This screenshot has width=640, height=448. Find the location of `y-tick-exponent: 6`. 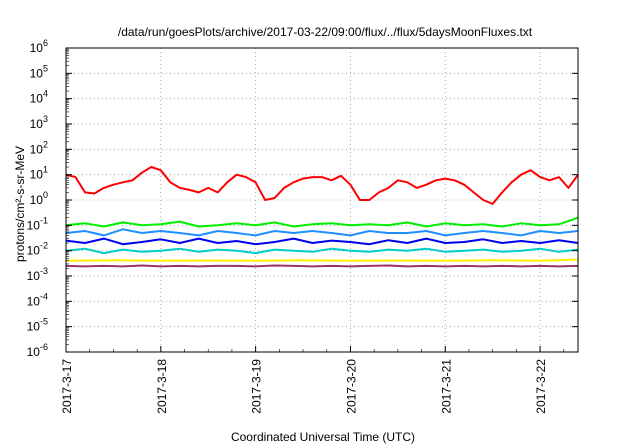

y-tick-exponent: 6 is located at coordinates (45, 43).